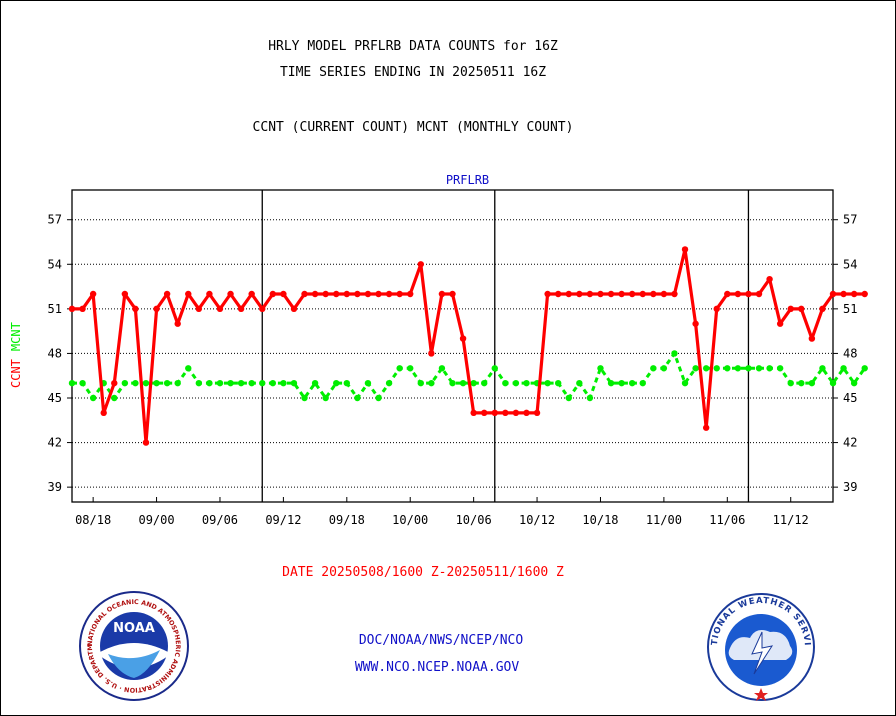  What do you see at coordinates (850, 264) in the screenshot?
I see `y-tick-label-right: 54` at bounding box center [850, 264].